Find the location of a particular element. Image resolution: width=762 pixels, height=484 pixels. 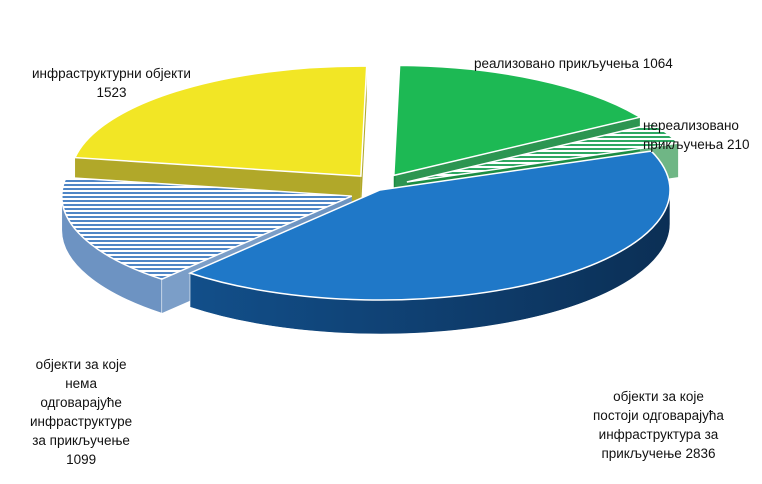

data-label-unrealized: нереализовано прикључења 210 is located at coordinates (696, 135).